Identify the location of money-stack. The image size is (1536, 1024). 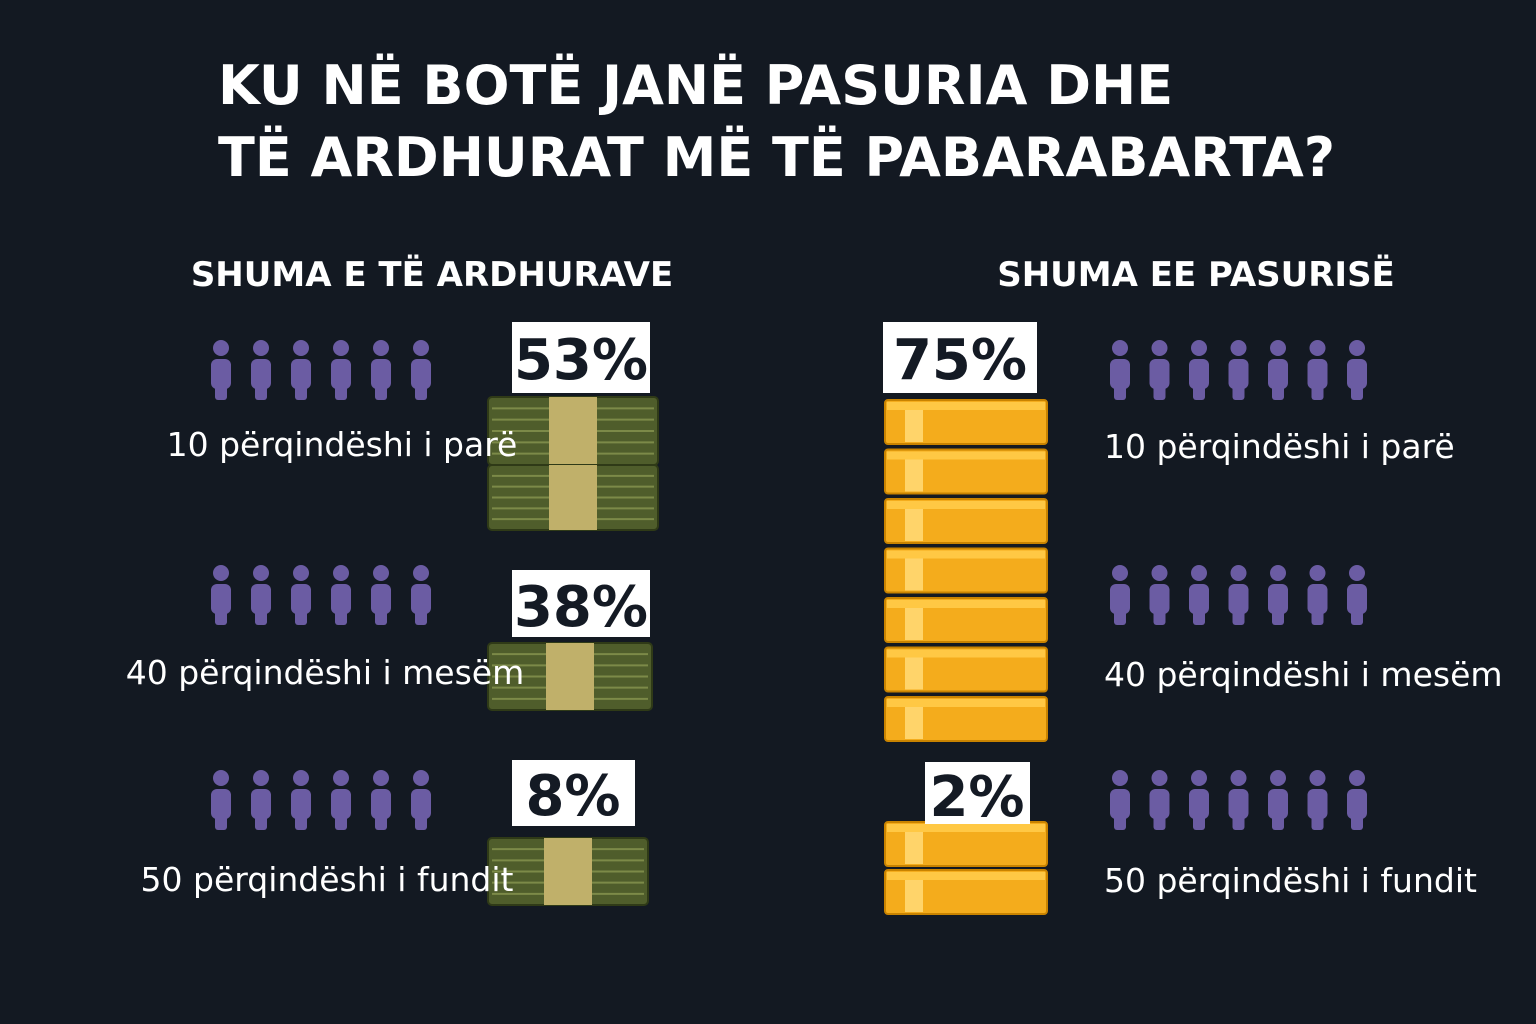
(573, 431).